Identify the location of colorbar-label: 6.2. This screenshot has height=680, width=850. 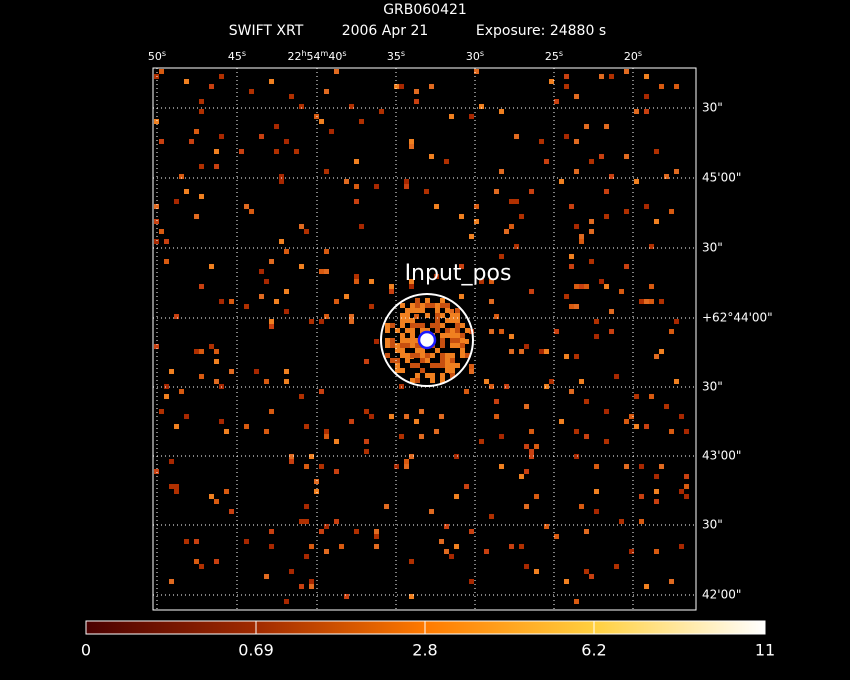
(593, 650).